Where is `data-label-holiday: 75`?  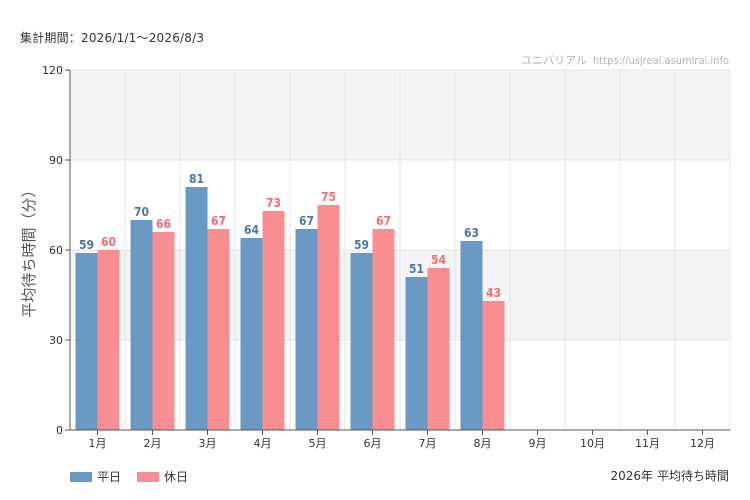
data-label-holiday: 75 is located at coordinates (328, 197).